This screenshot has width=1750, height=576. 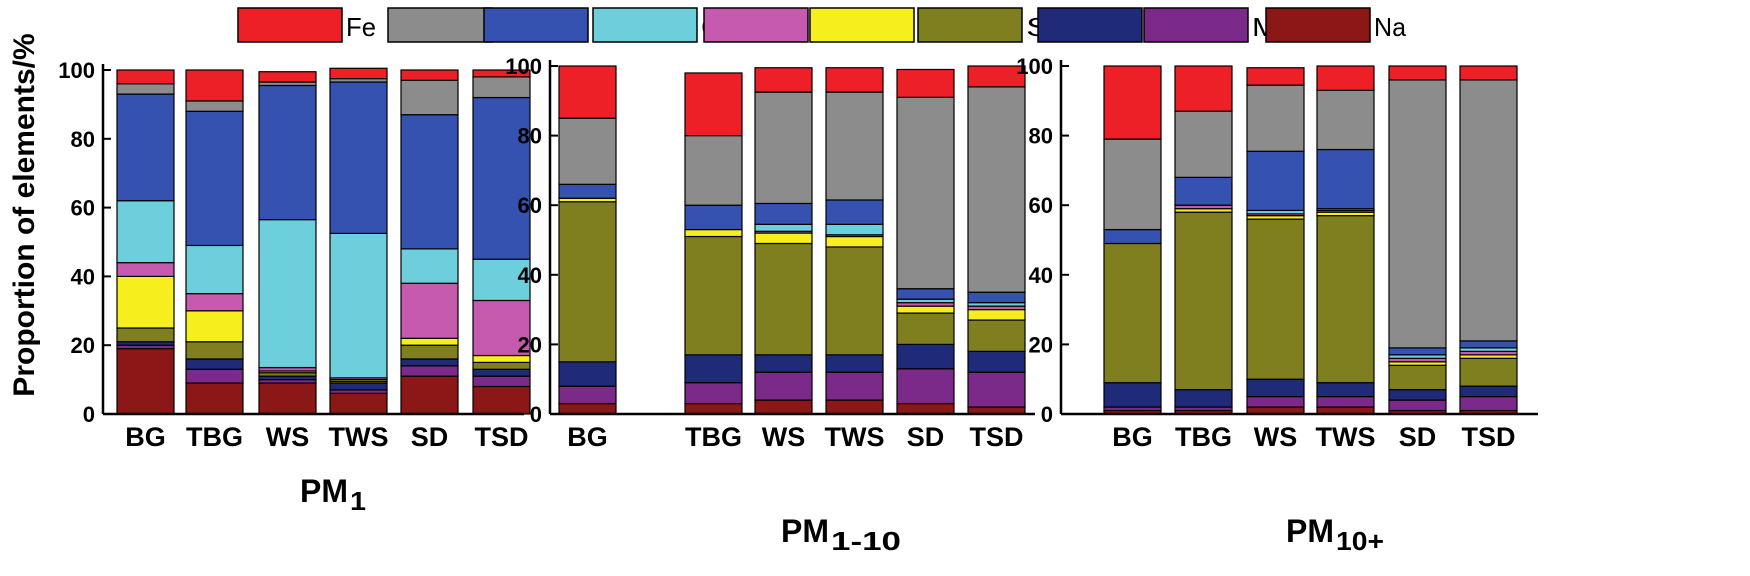 What do you see at coordinates (756, 25) in the screenshot?
I see `legend-swatch-s` at bounding box center [756, 25].